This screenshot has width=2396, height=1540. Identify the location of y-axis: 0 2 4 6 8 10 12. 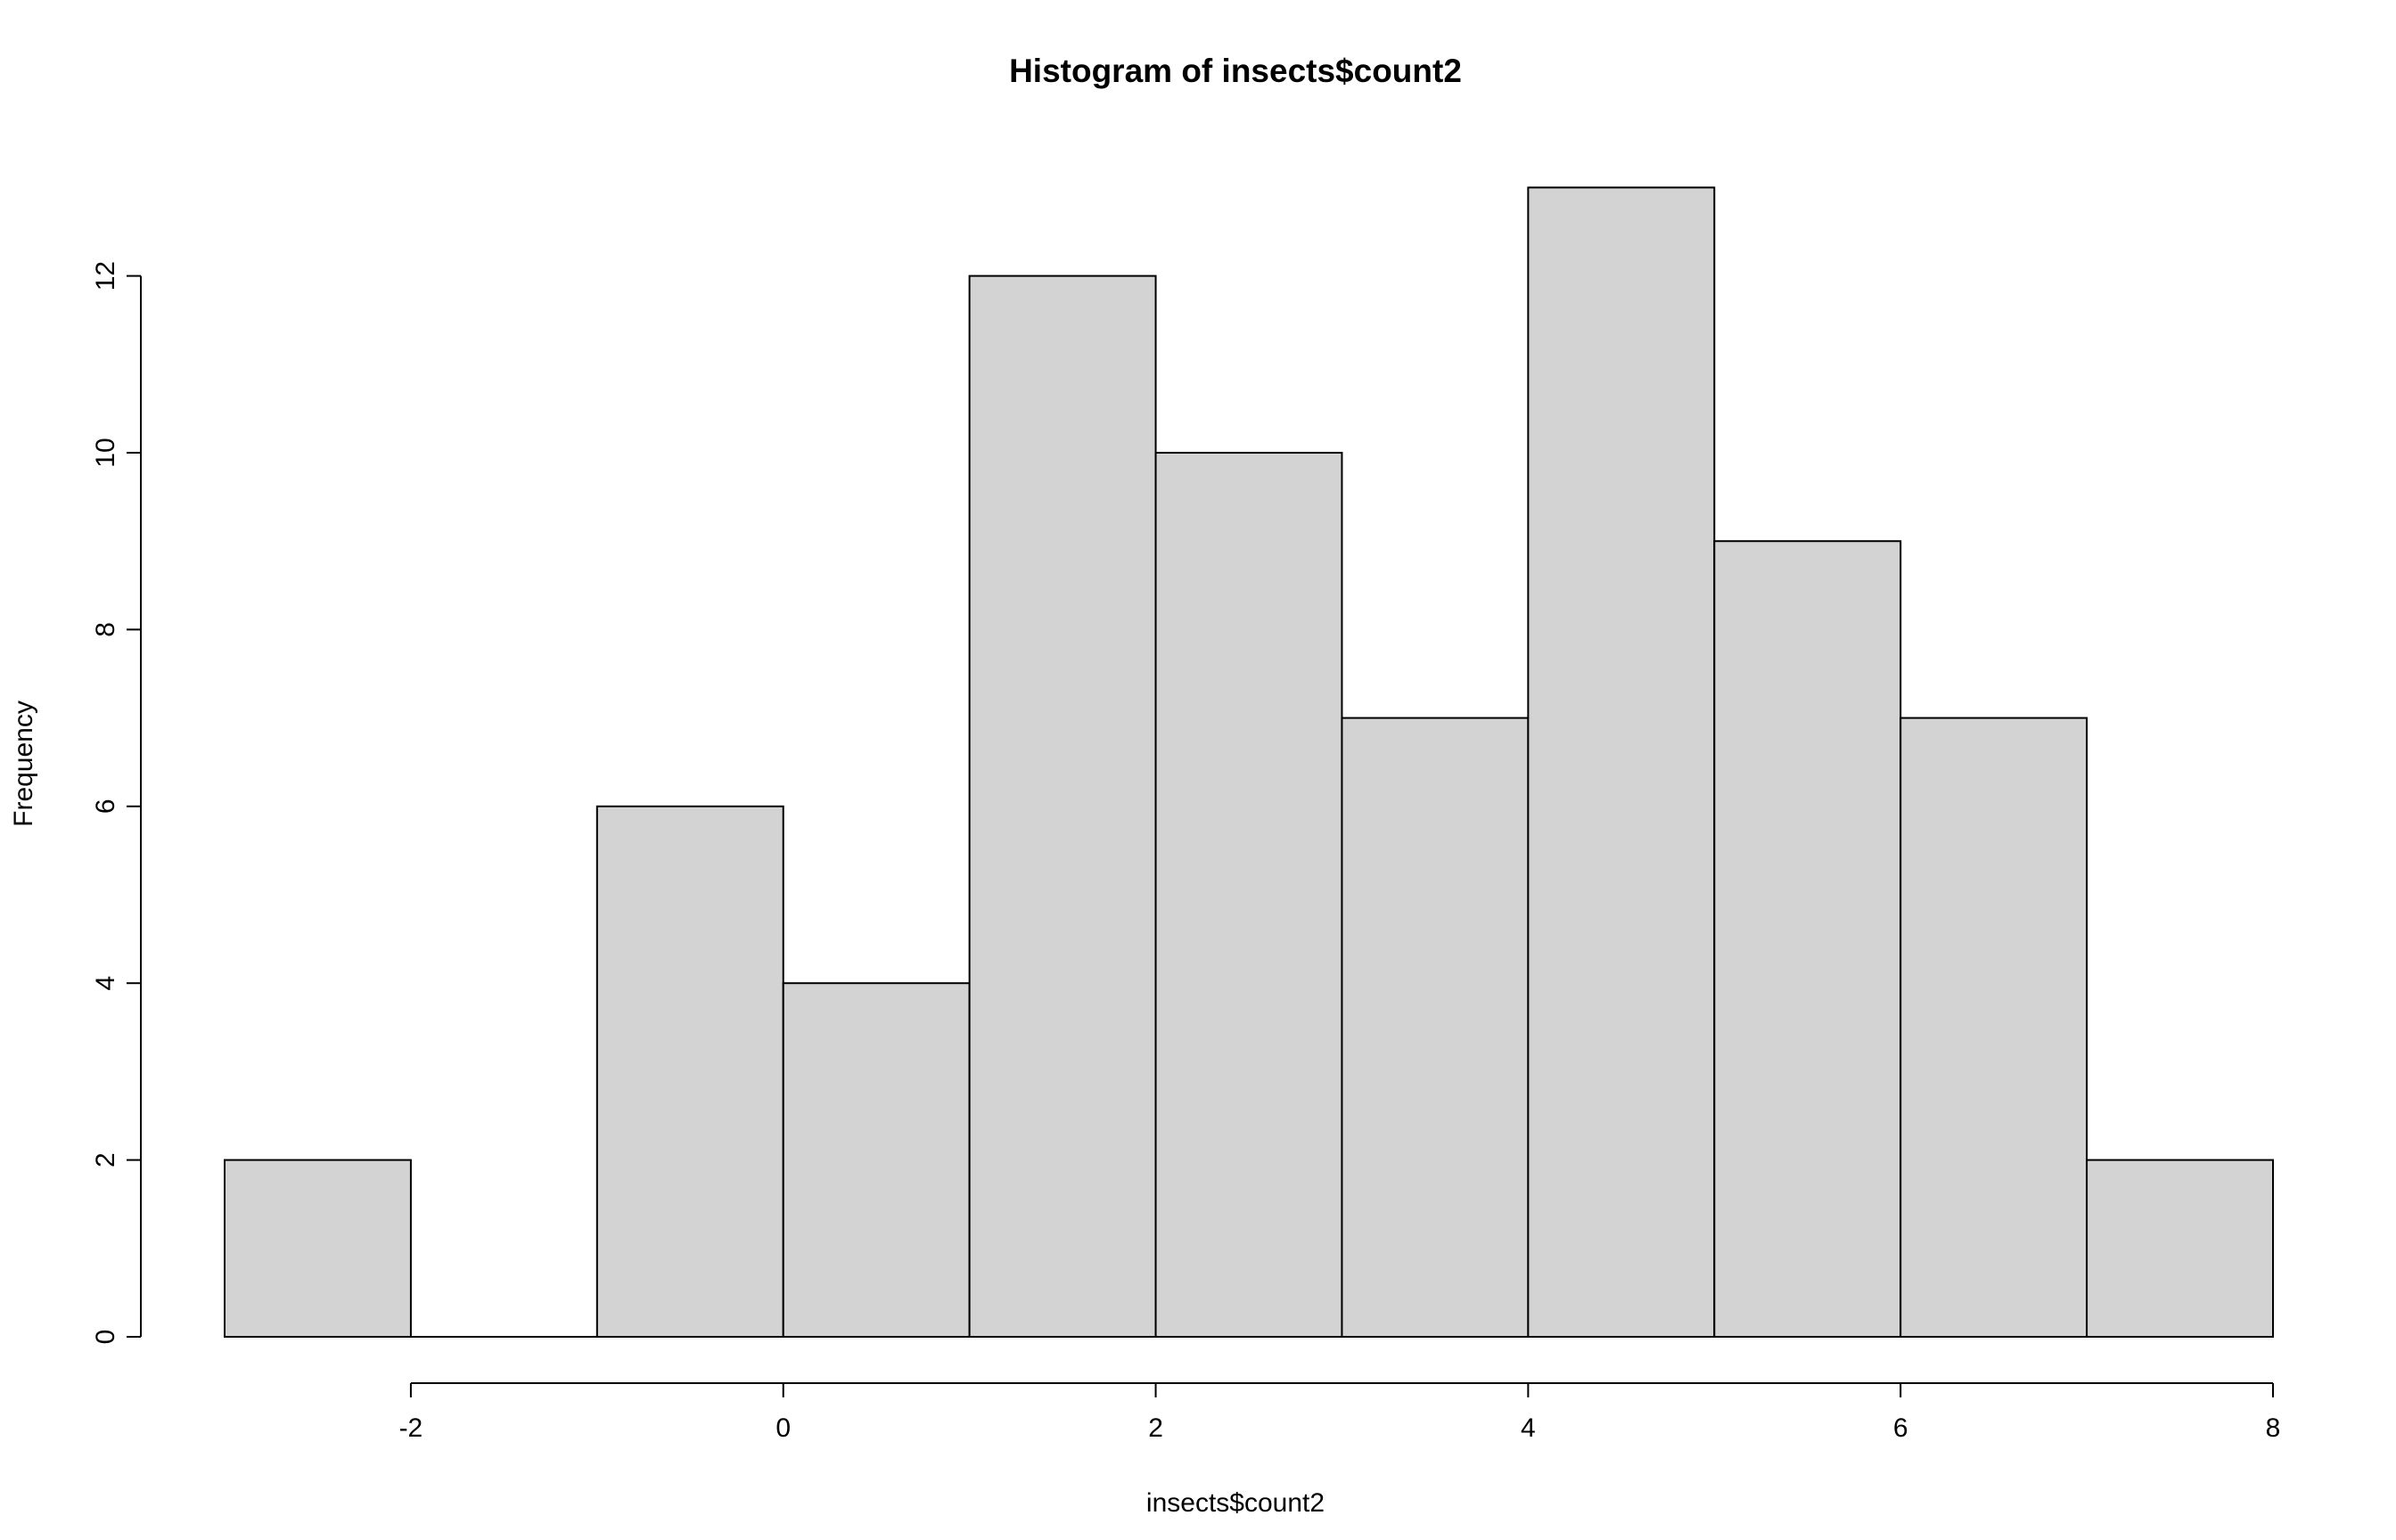
(116, 803).